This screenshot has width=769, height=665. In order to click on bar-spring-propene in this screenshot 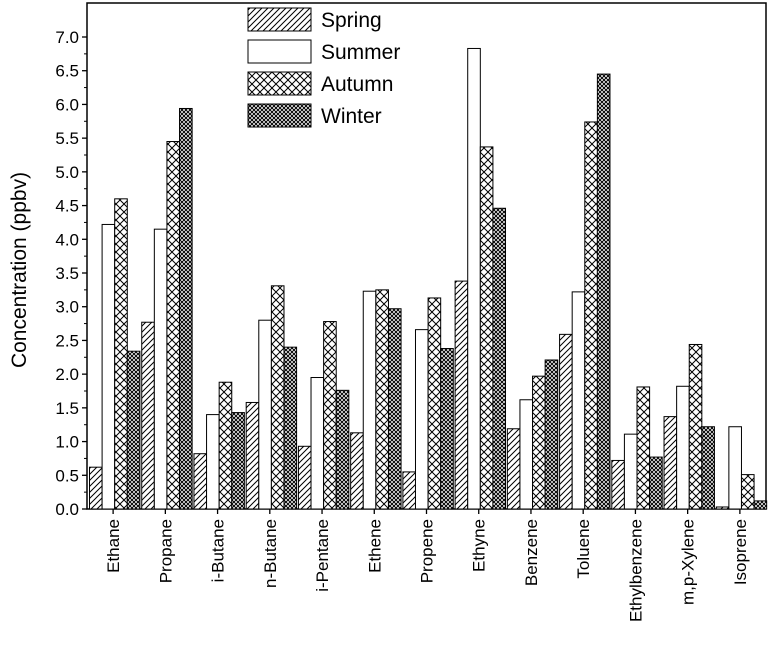, I will do `click(409, 490)`.